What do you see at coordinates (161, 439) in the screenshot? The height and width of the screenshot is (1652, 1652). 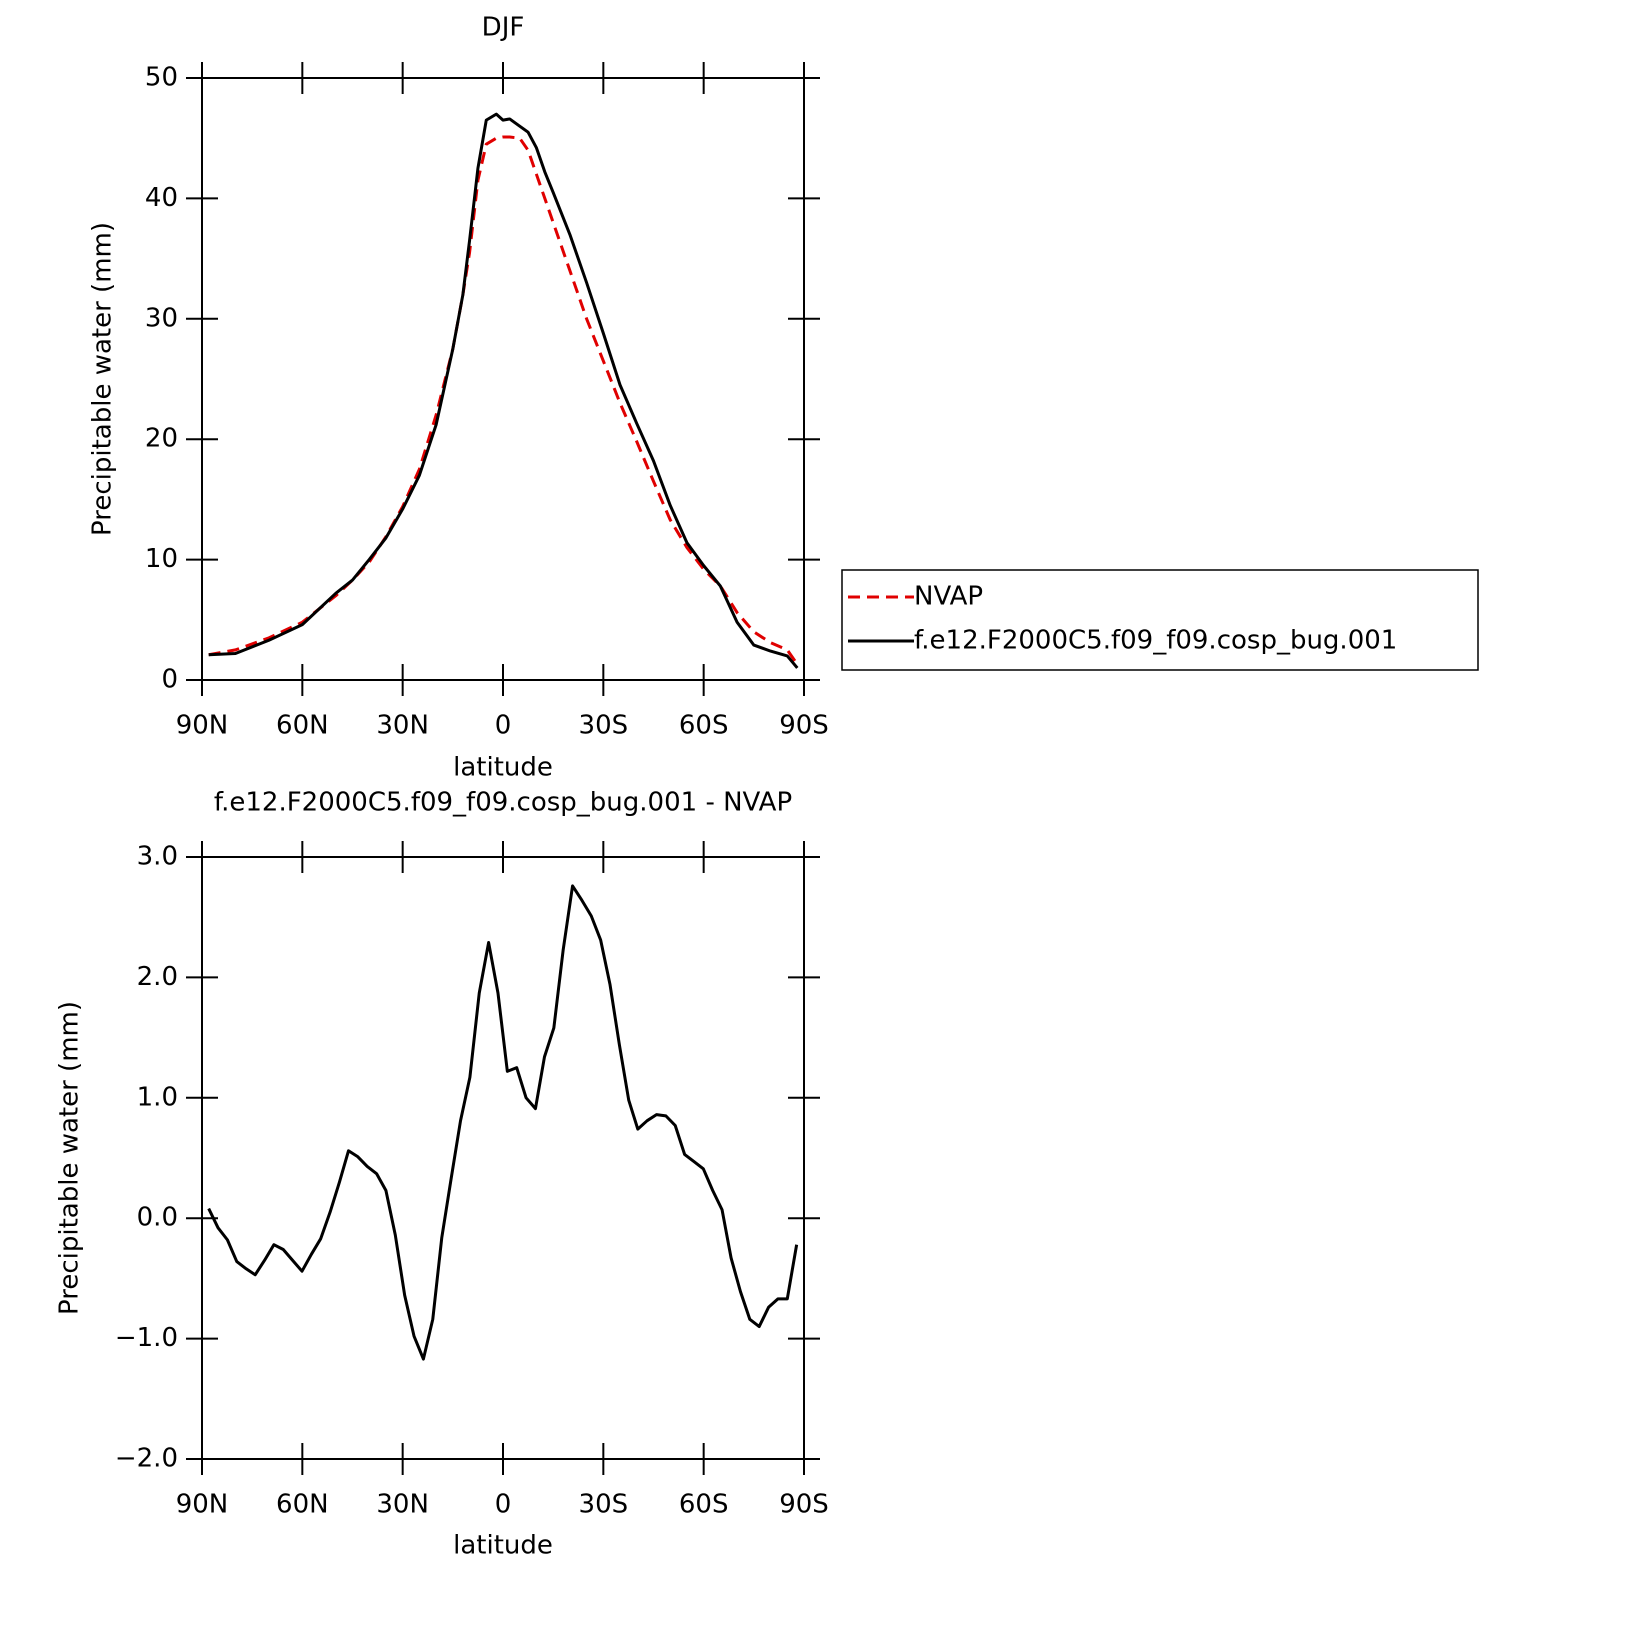 I see `y-tick-label: 20` at bounding box center [161, 439].